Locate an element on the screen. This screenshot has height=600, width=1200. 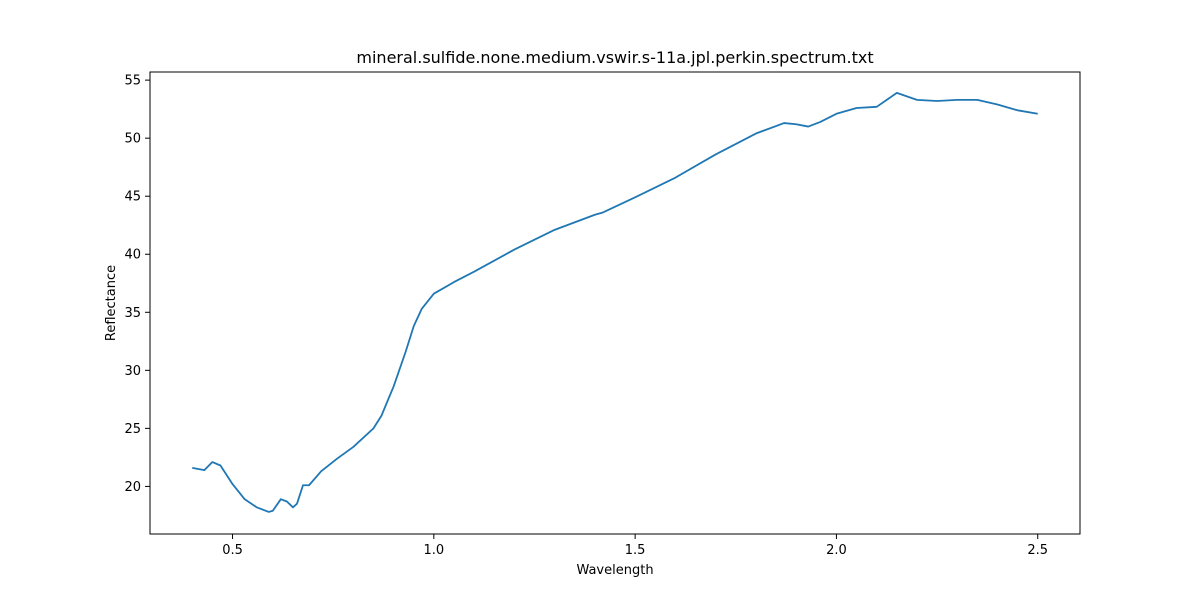
y-axis: 20 25 30 35 40 45 50 55 is located at coordinates (137, 284).